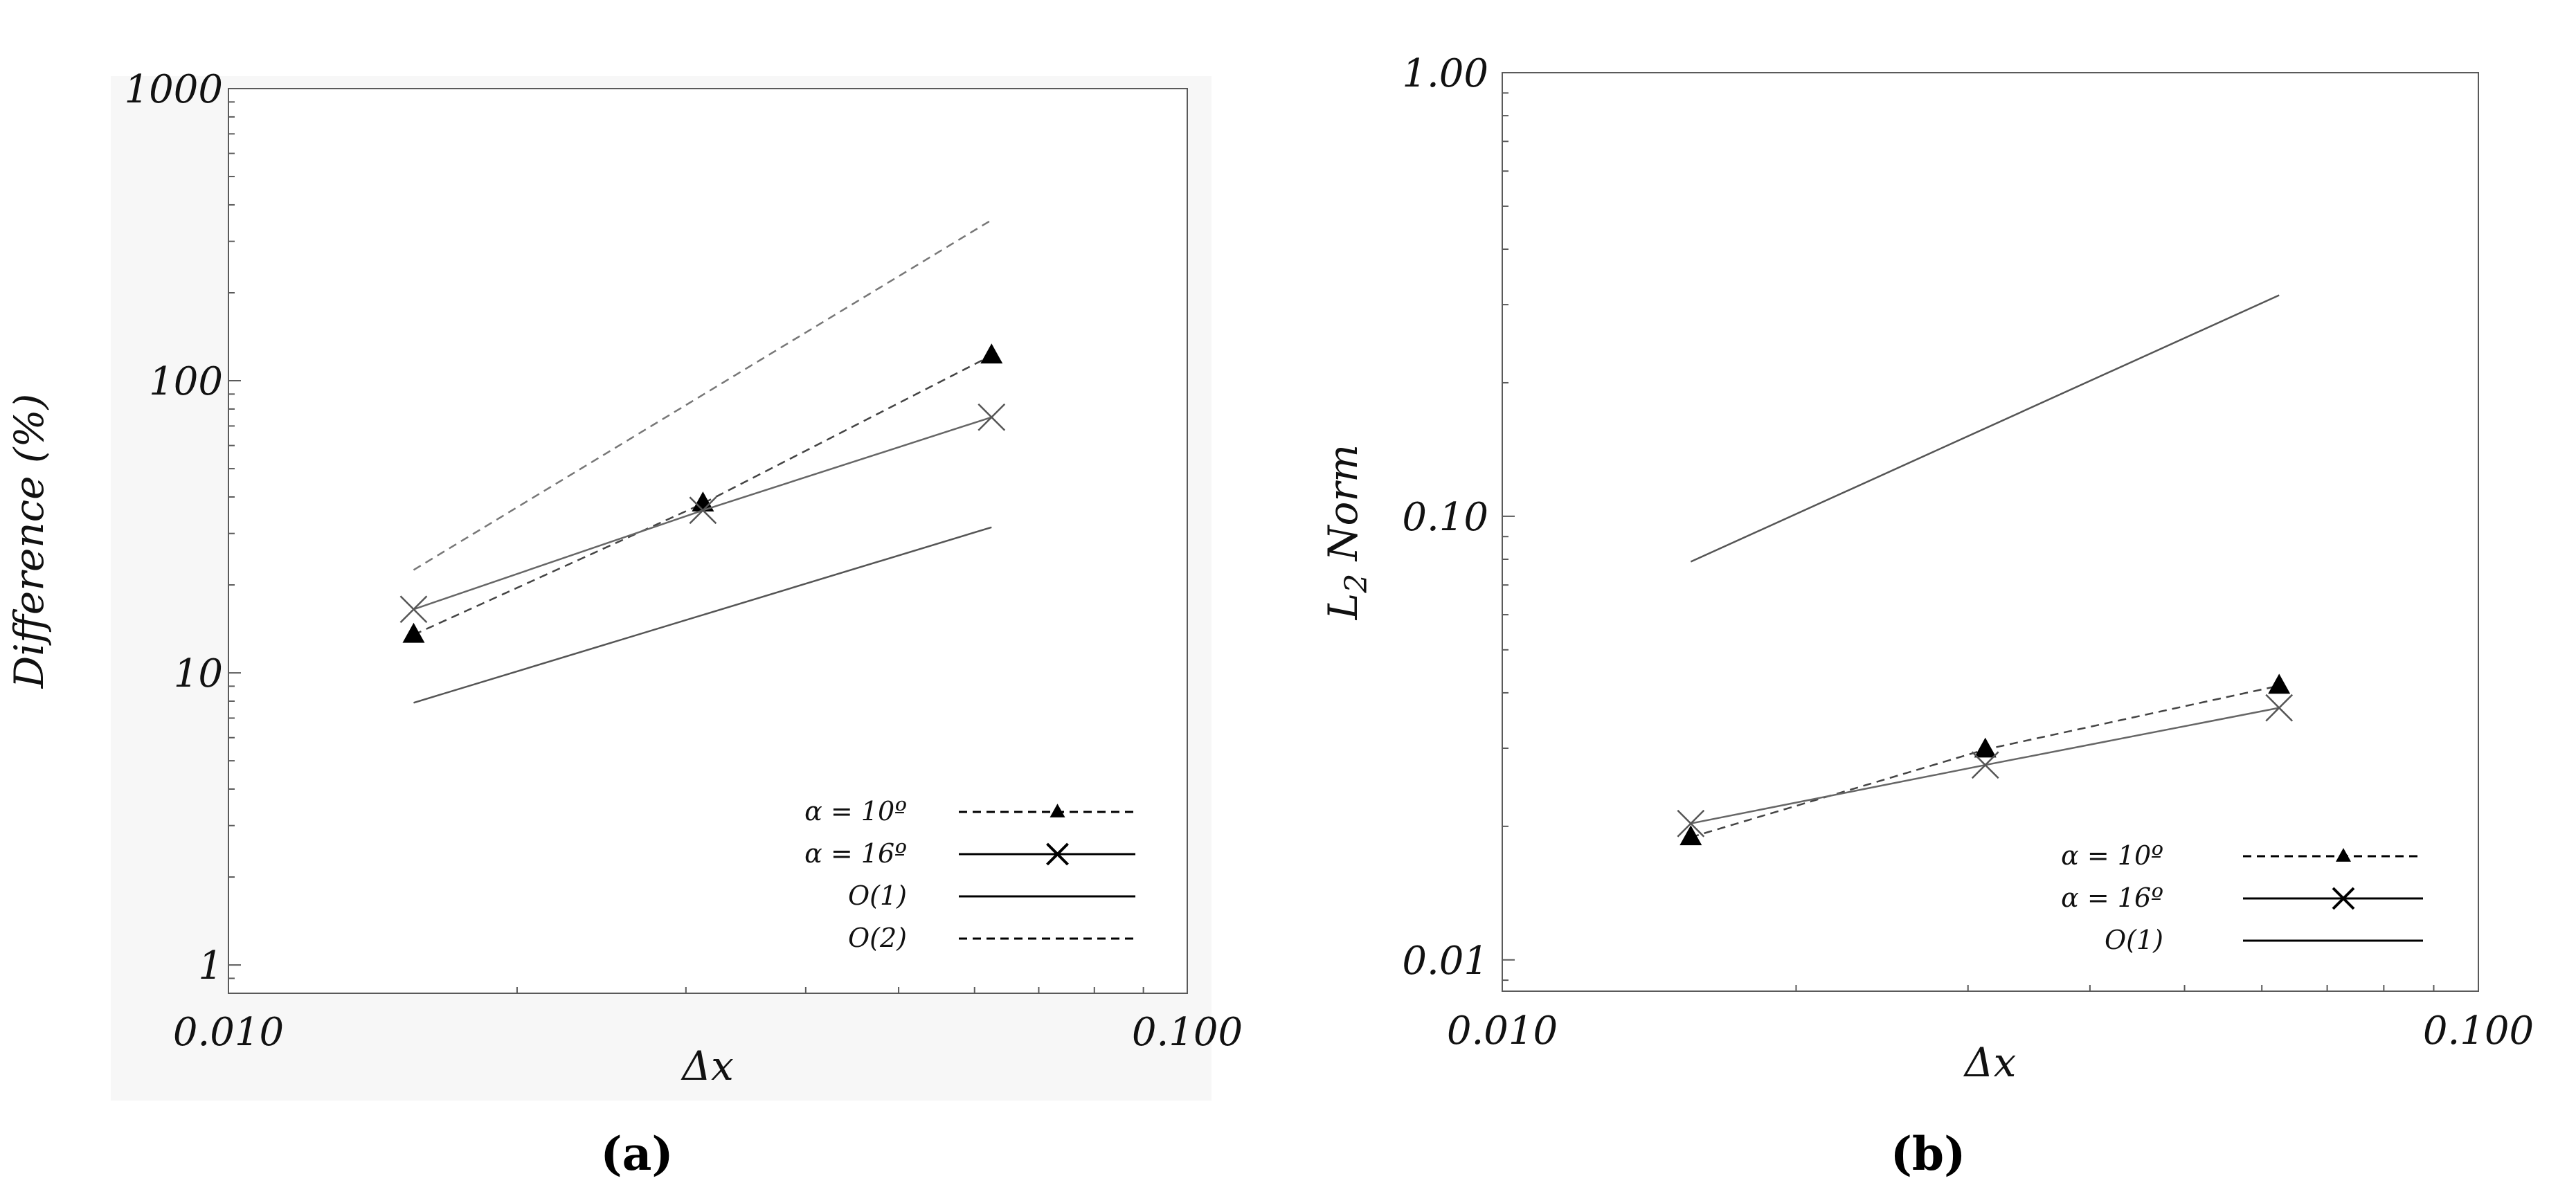 This screenshot has width=2576, height=1203. I want to click on y-tick-label: 0.10, so click(1445, 517).